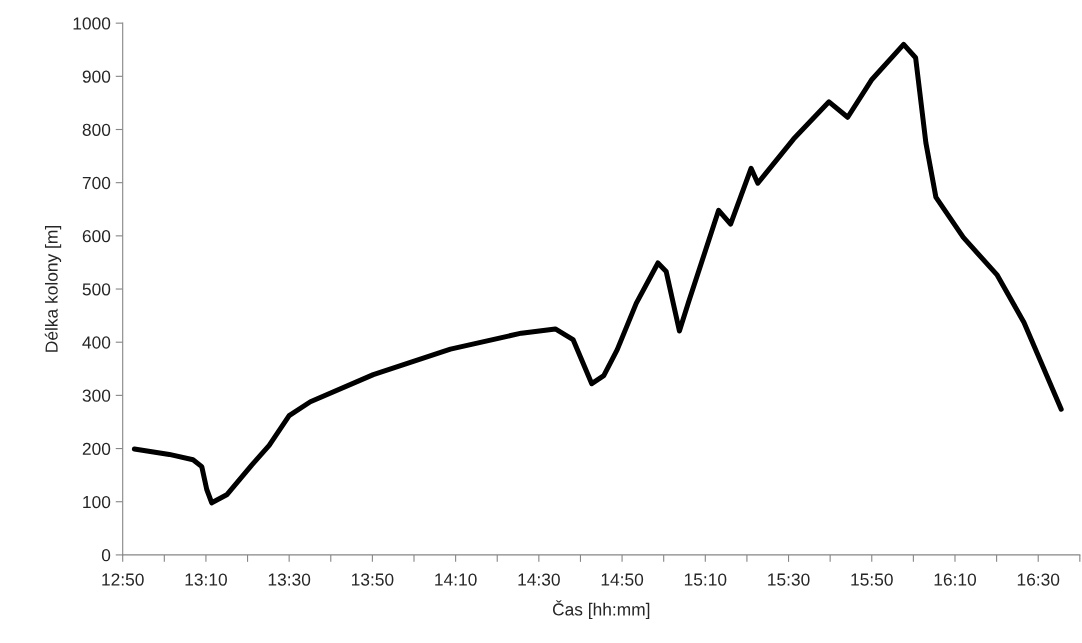  I want to click on x-tick-label: 15:30, so click(789, 579).